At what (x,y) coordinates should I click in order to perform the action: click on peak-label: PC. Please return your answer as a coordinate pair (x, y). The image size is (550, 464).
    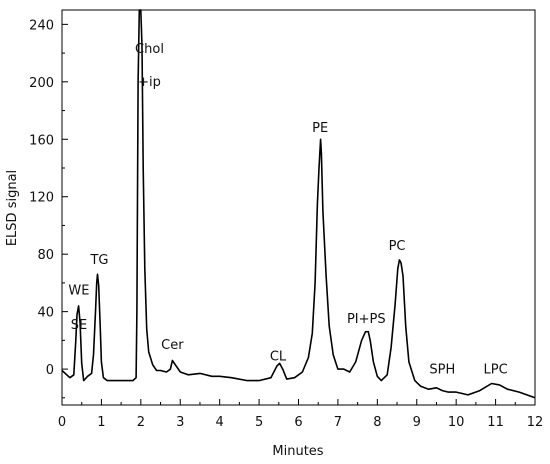
    Looking at the image, I should click on (397, 246).